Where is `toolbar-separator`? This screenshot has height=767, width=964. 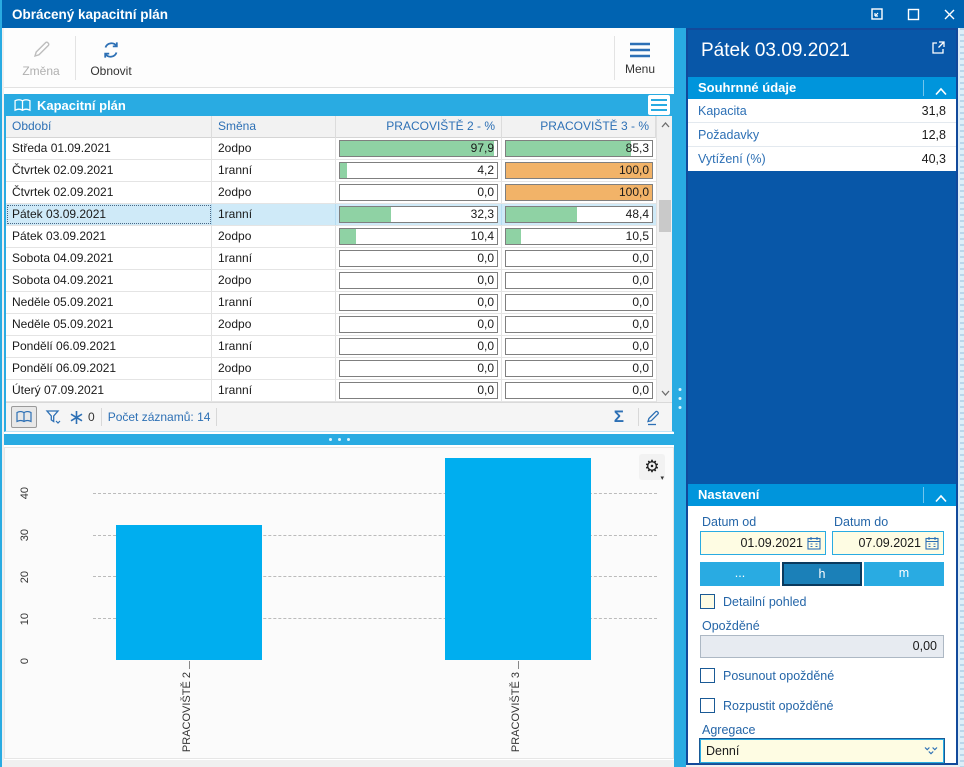 toolbar-separator is located at coordinates (614, 58).